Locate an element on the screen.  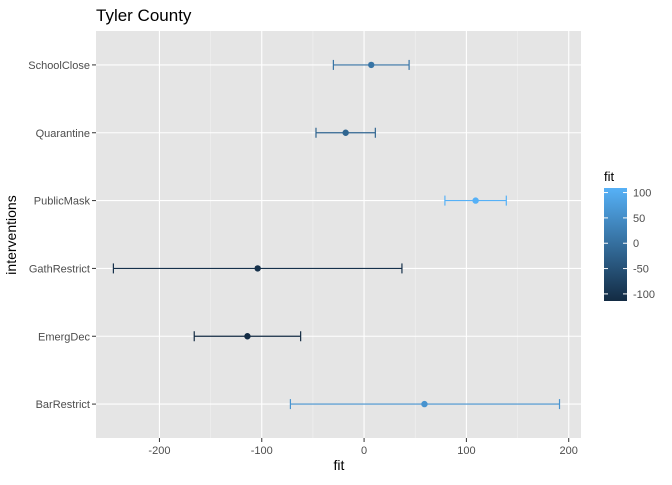
errorbar-barrestrict is located at coordinates (425, 404).